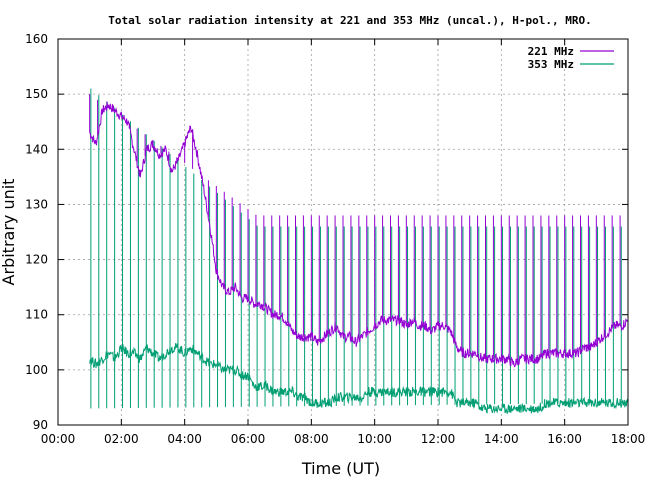  What do you see at coordinates (36, 204) in the screenshot?
I see `y-tick-label: 130` at bounding box center [36, 204].